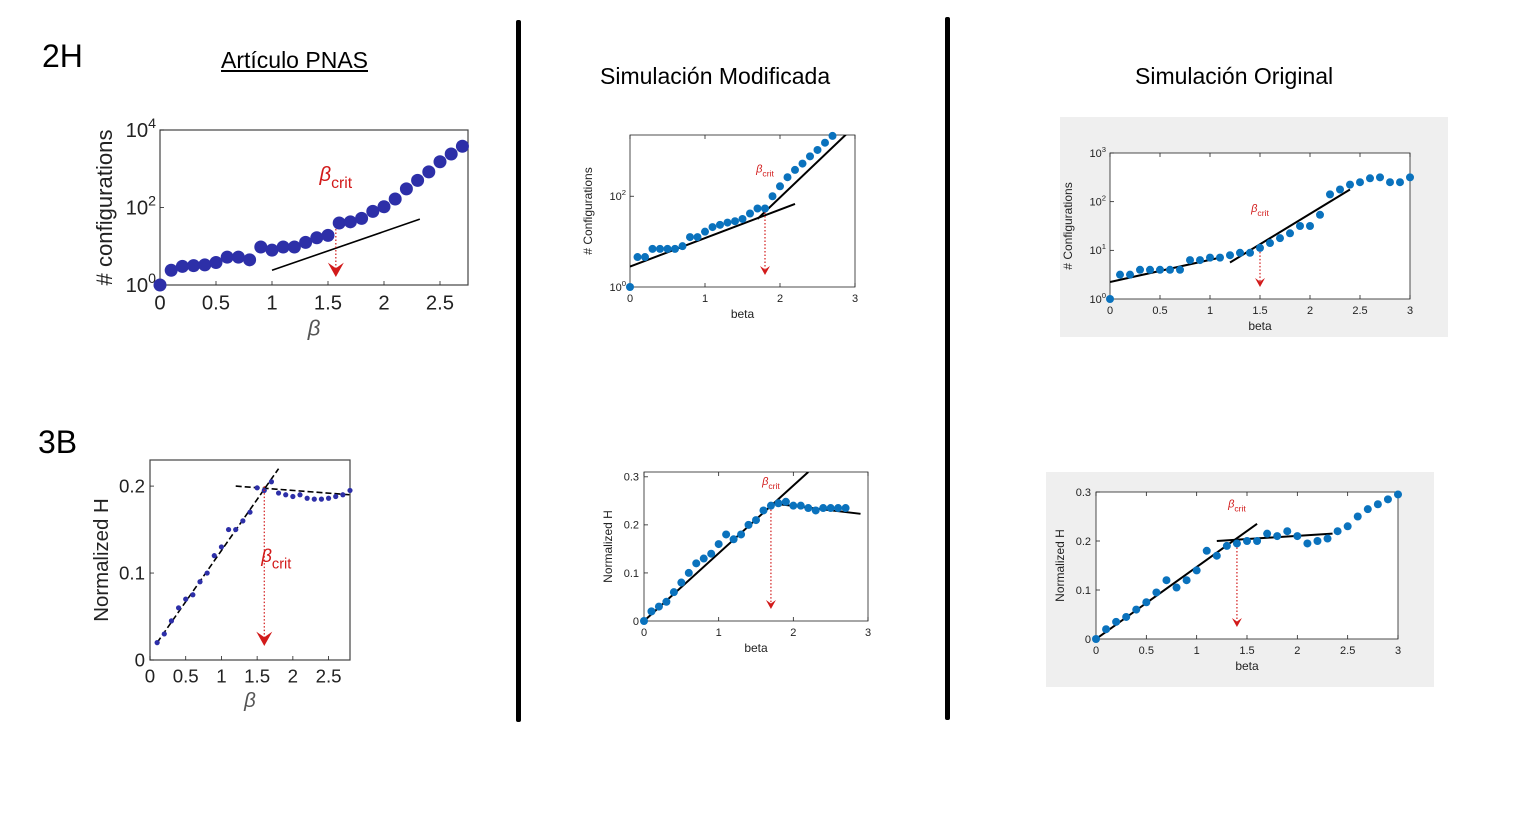  Describe the element at coordinates (221, 676) in the screenshot. I see `x-tick-label: 1` at that location.